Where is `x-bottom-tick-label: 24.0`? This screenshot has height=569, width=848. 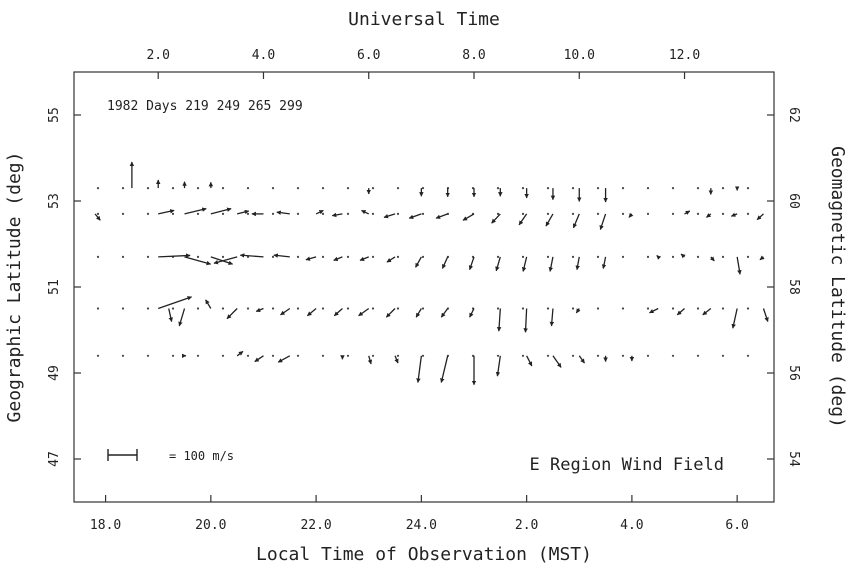 x-bottom-tick-label: 24.0 is located at coordinates (421, 525).